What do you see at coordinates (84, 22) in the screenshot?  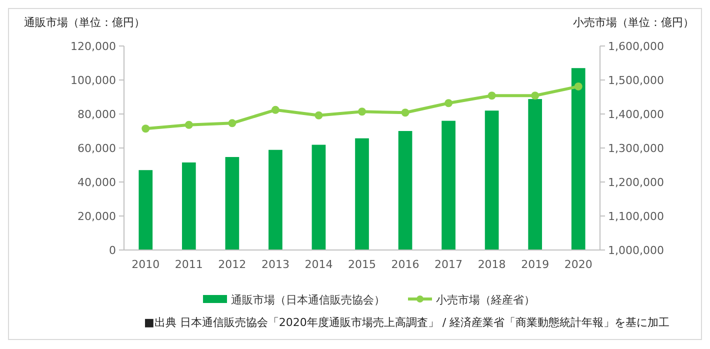 I see `y-axis-title: 通販市場（単位：億円）` at bounding box center [84, 22].